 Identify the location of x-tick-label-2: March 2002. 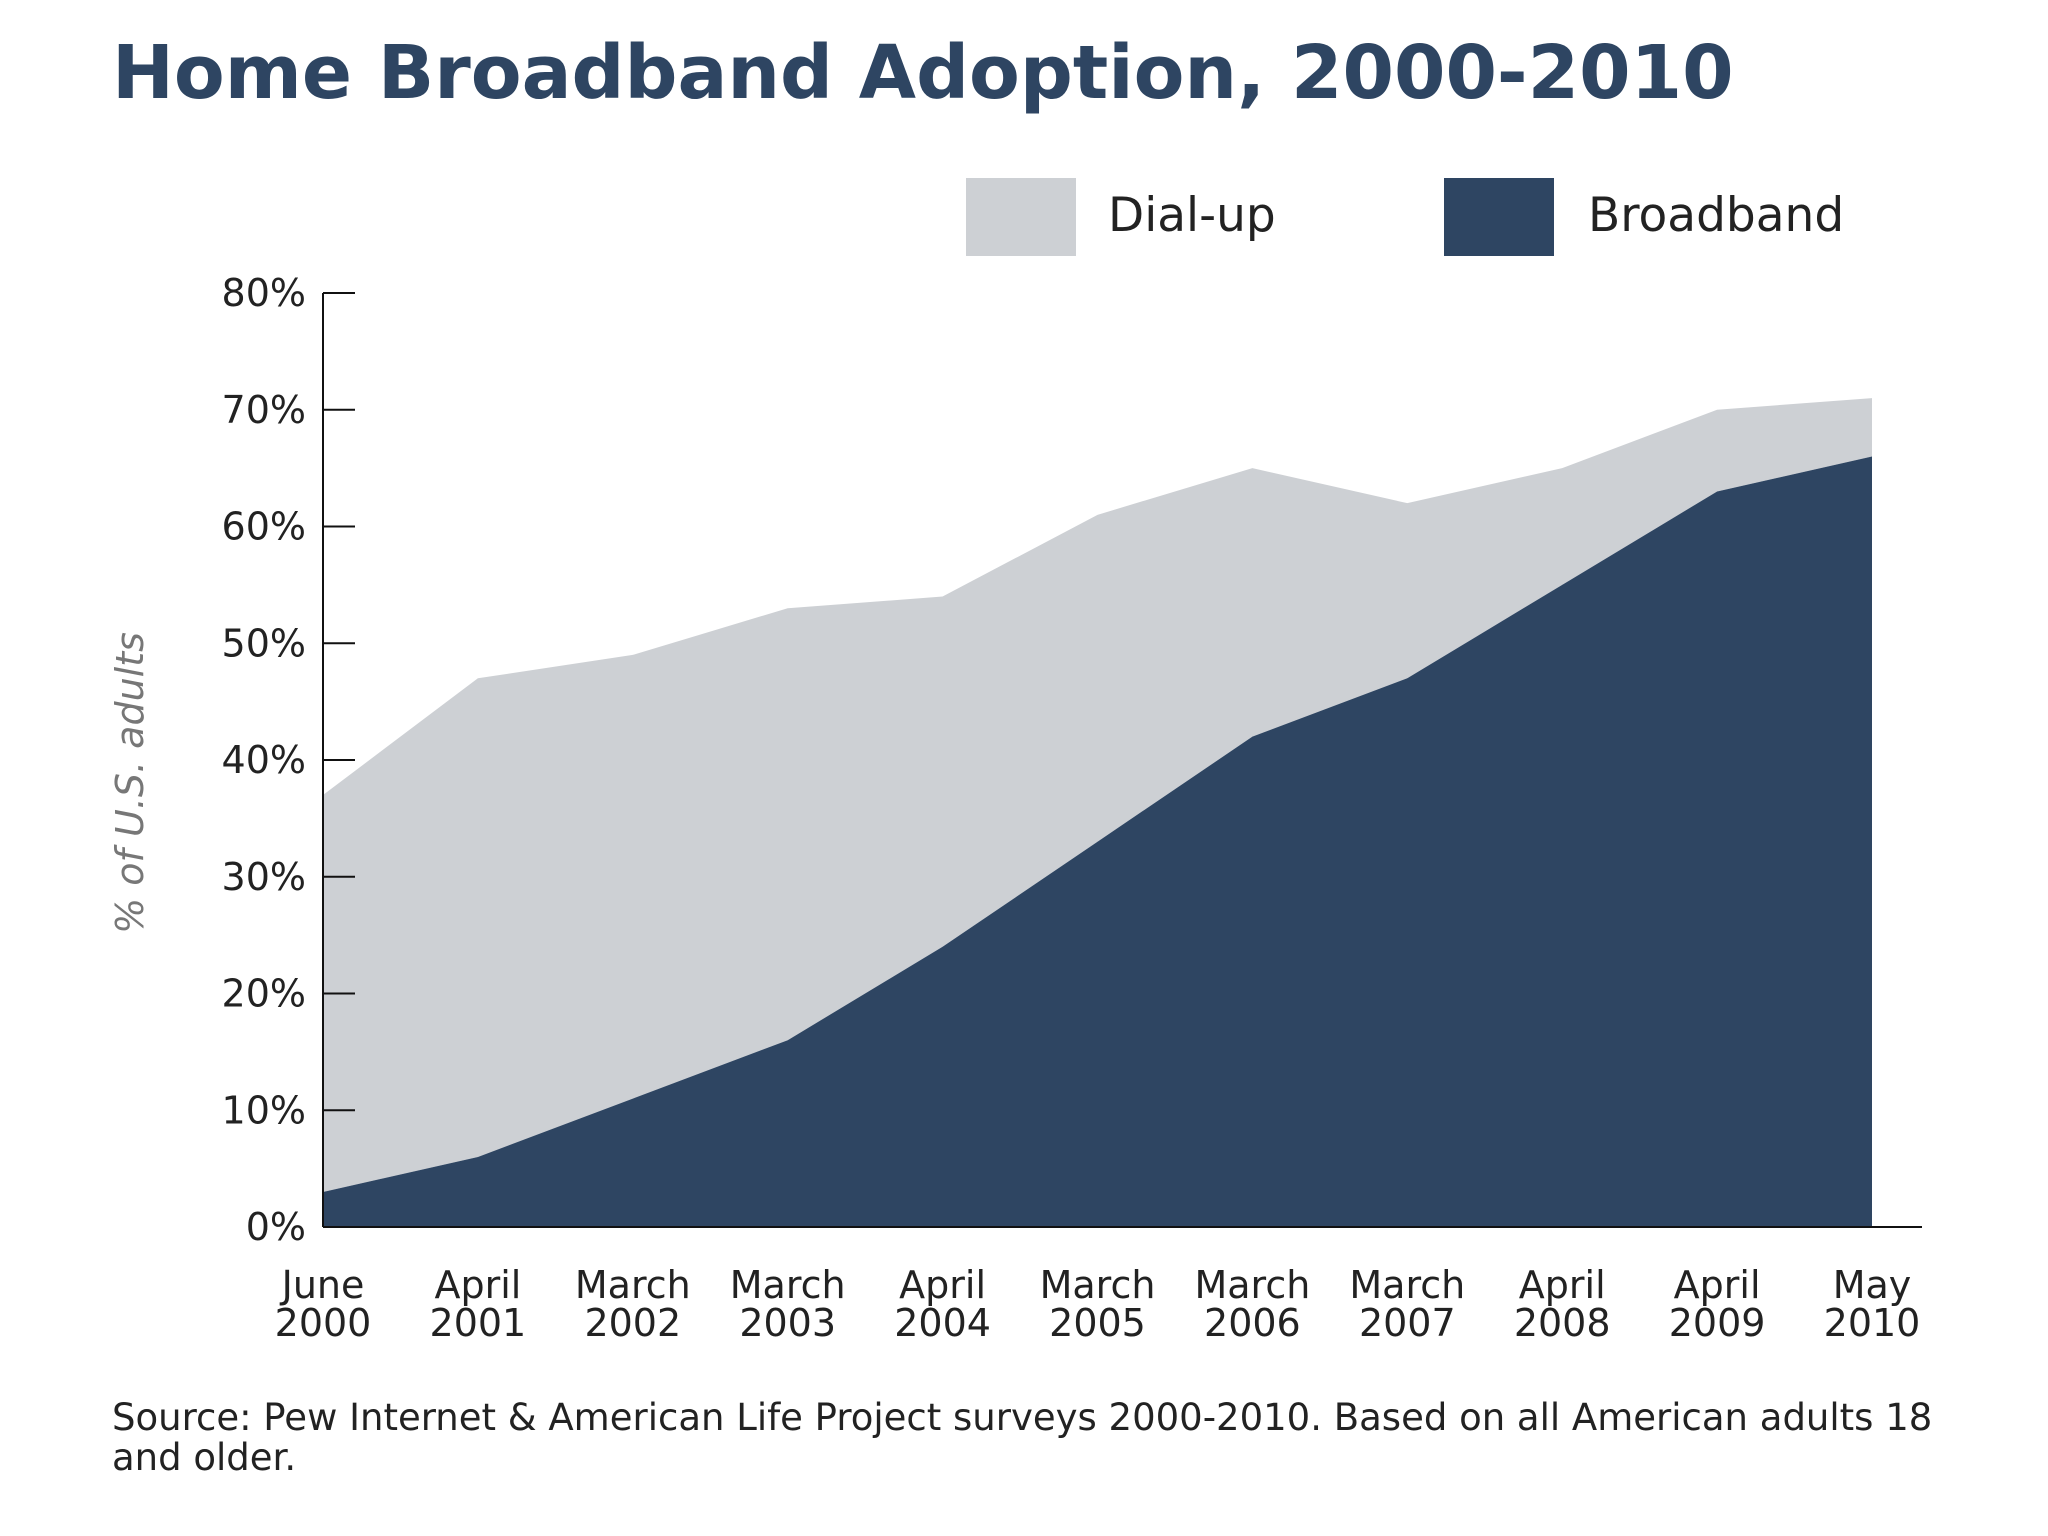
(633, 1304).